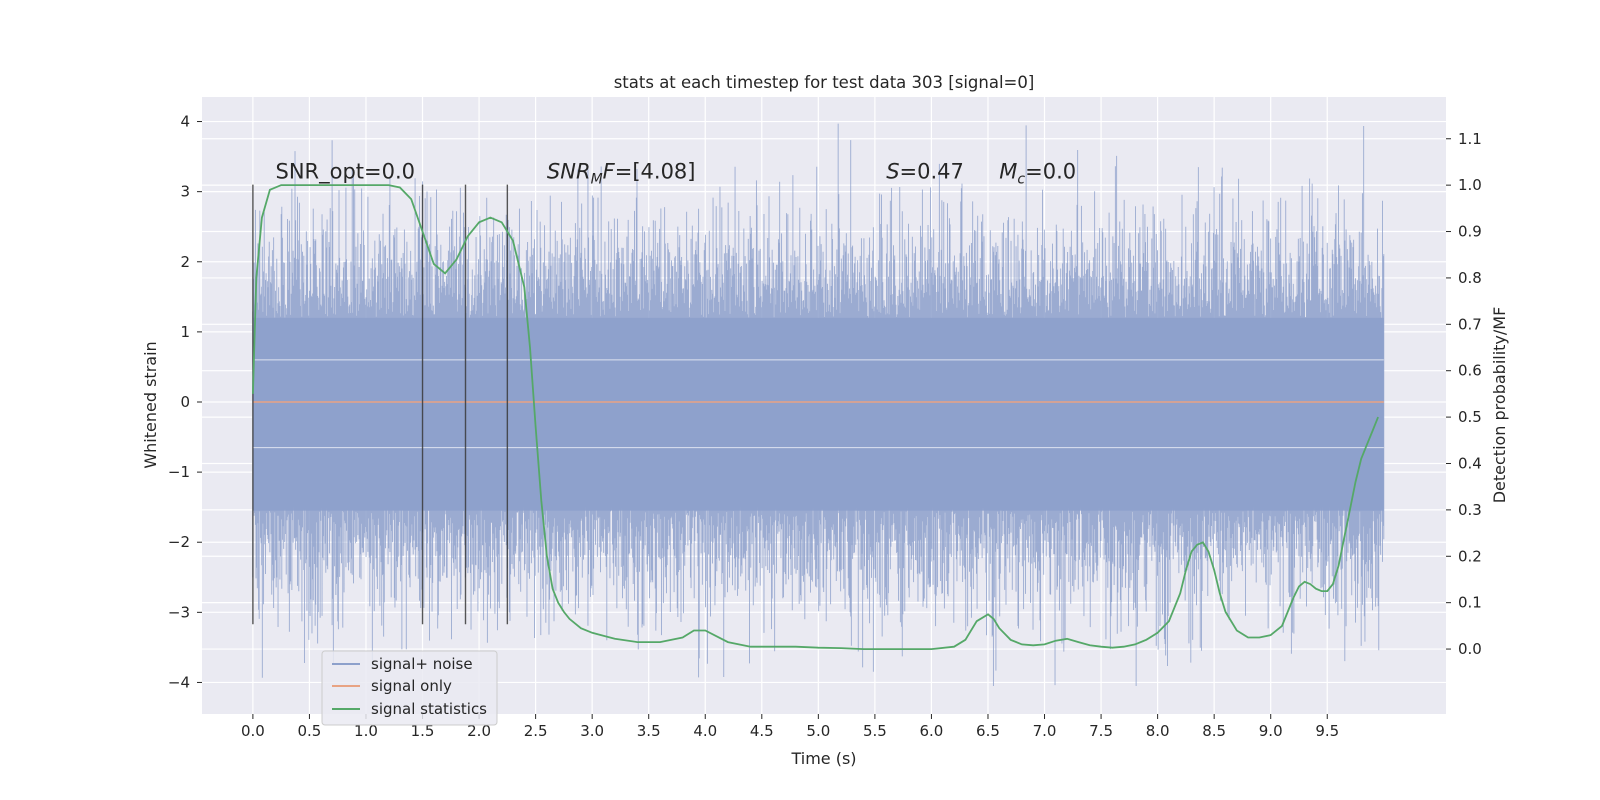 The width and height of the screenshot is (1600, 800). I want to click on y-tick-label: −4, so click(179, 682).